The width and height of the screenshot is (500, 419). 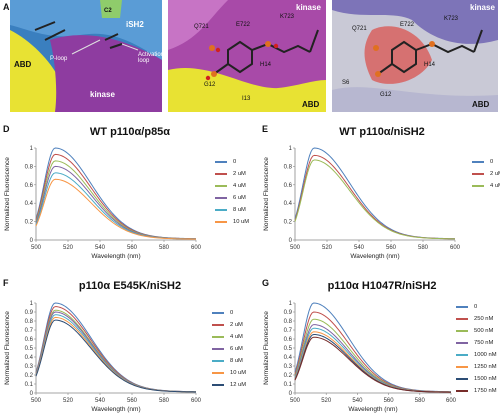 I want to click on x-tick-label: 540, so click(x=100, y=248).